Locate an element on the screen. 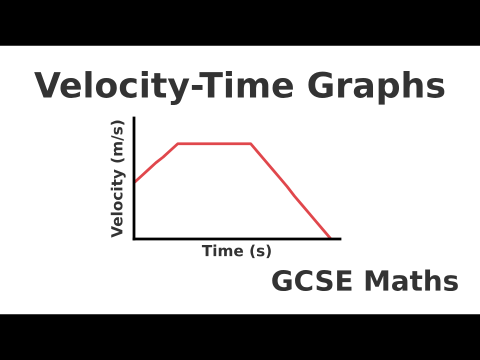  y-axis-title: Velocity (m/s) is located at coordinates (118, 179).